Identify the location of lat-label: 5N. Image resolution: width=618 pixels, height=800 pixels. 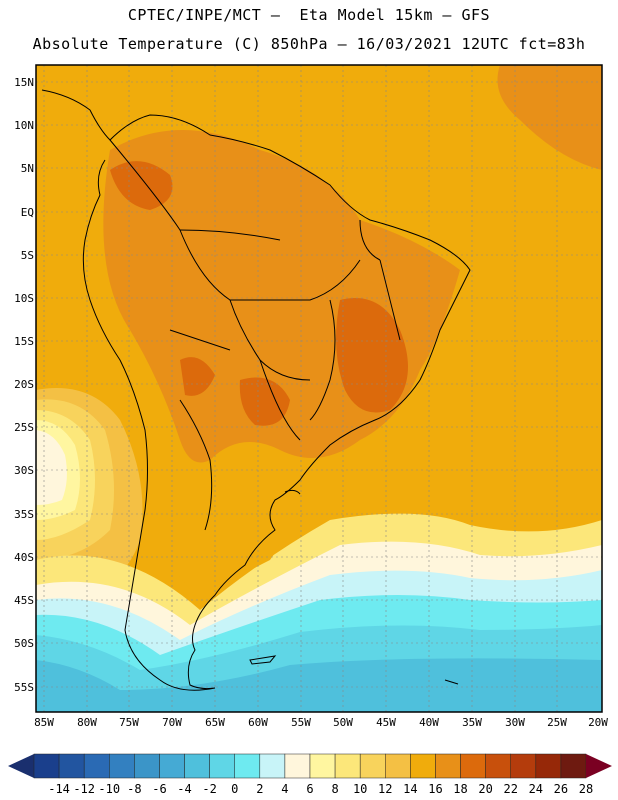
(27, 168).